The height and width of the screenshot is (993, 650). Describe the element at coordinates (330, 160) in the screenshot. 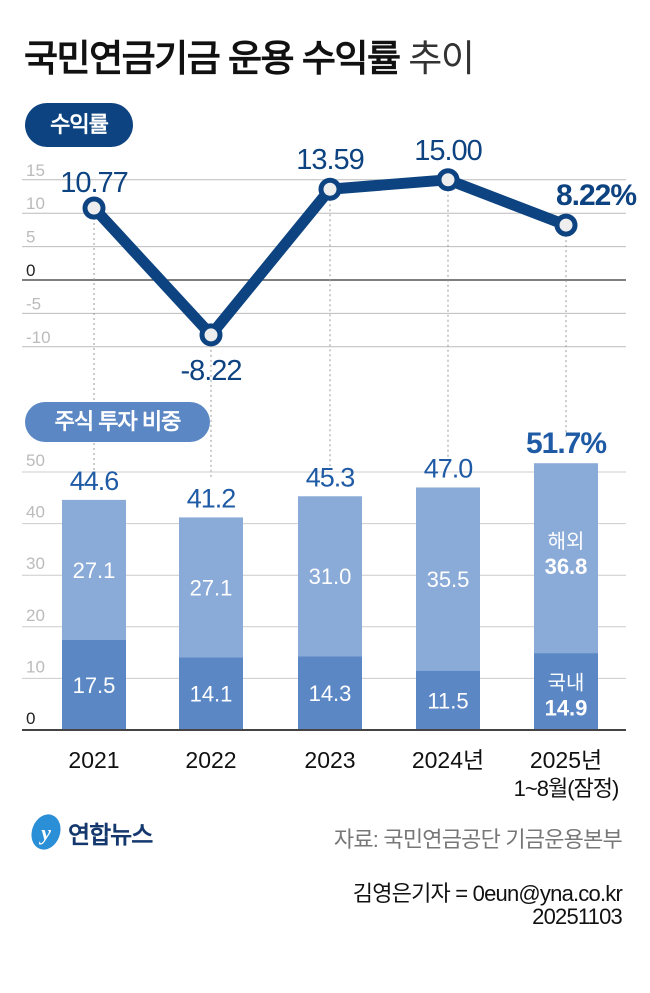

I see `data-label: 13.59` at that location.